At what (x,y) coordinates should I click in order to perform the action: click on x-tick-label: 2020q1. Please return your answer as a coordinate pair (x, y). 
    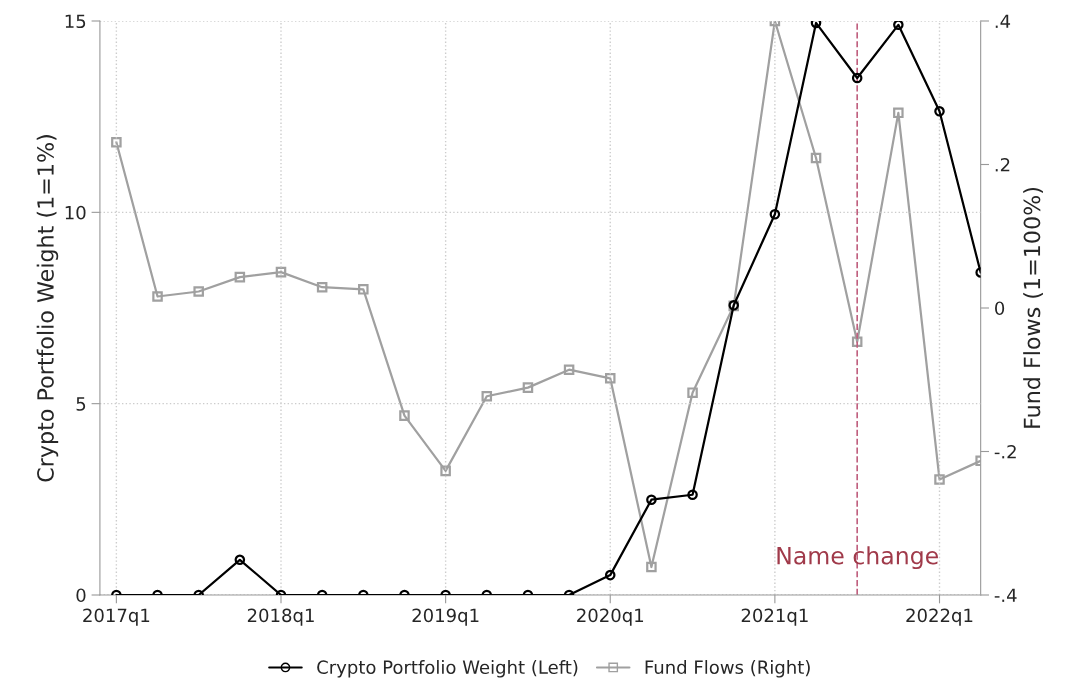
    Looking at the image, I should click on (610, 617).